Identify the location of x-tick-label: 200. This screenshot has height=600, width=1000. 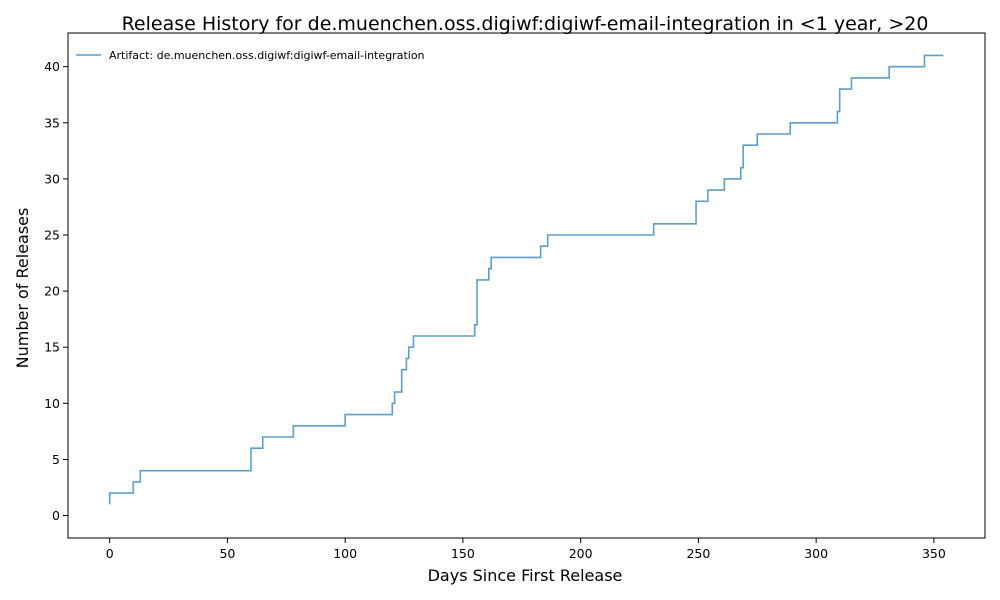
(581, 553).